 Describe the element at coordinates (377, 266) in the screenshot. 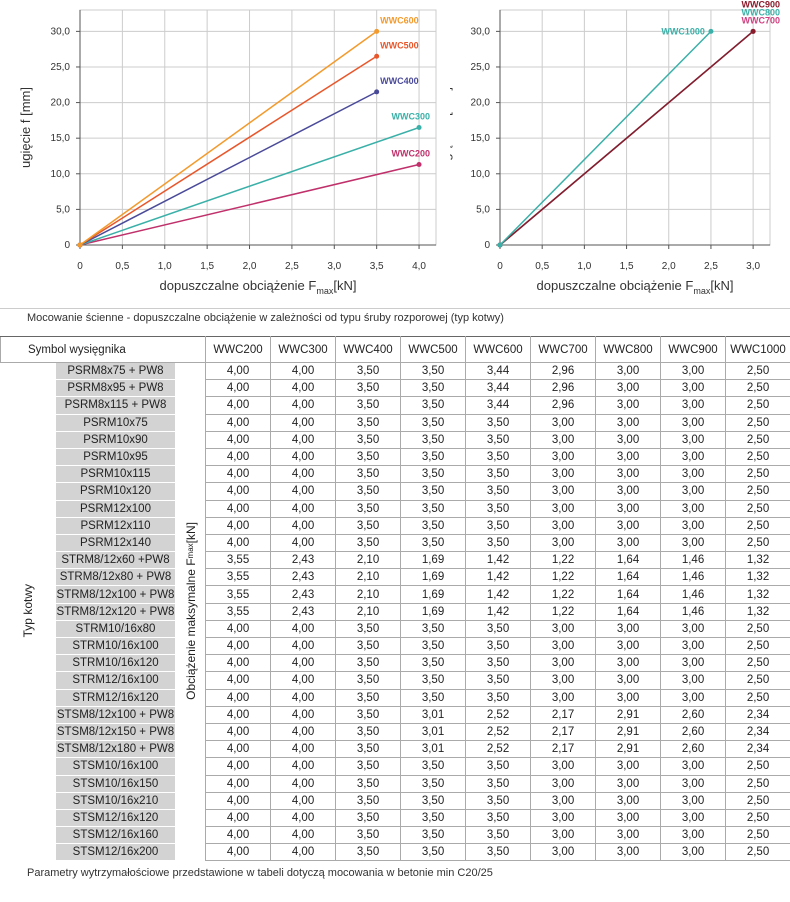

I see `x-tick-label: 3,5` at that location.